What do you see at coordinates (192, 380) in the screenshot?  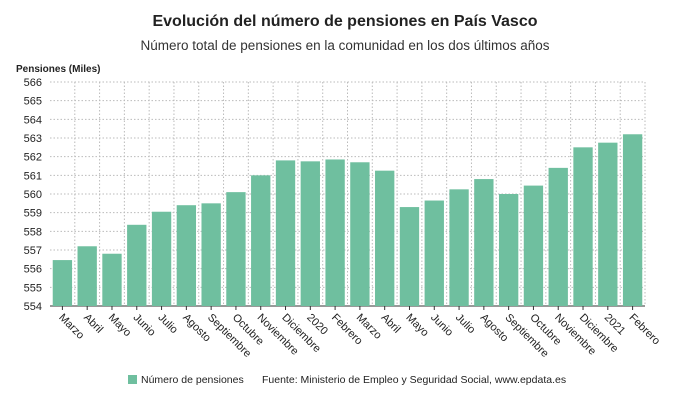 I see `legend-label: Número de pensiones` at bounding box center [192, 380].